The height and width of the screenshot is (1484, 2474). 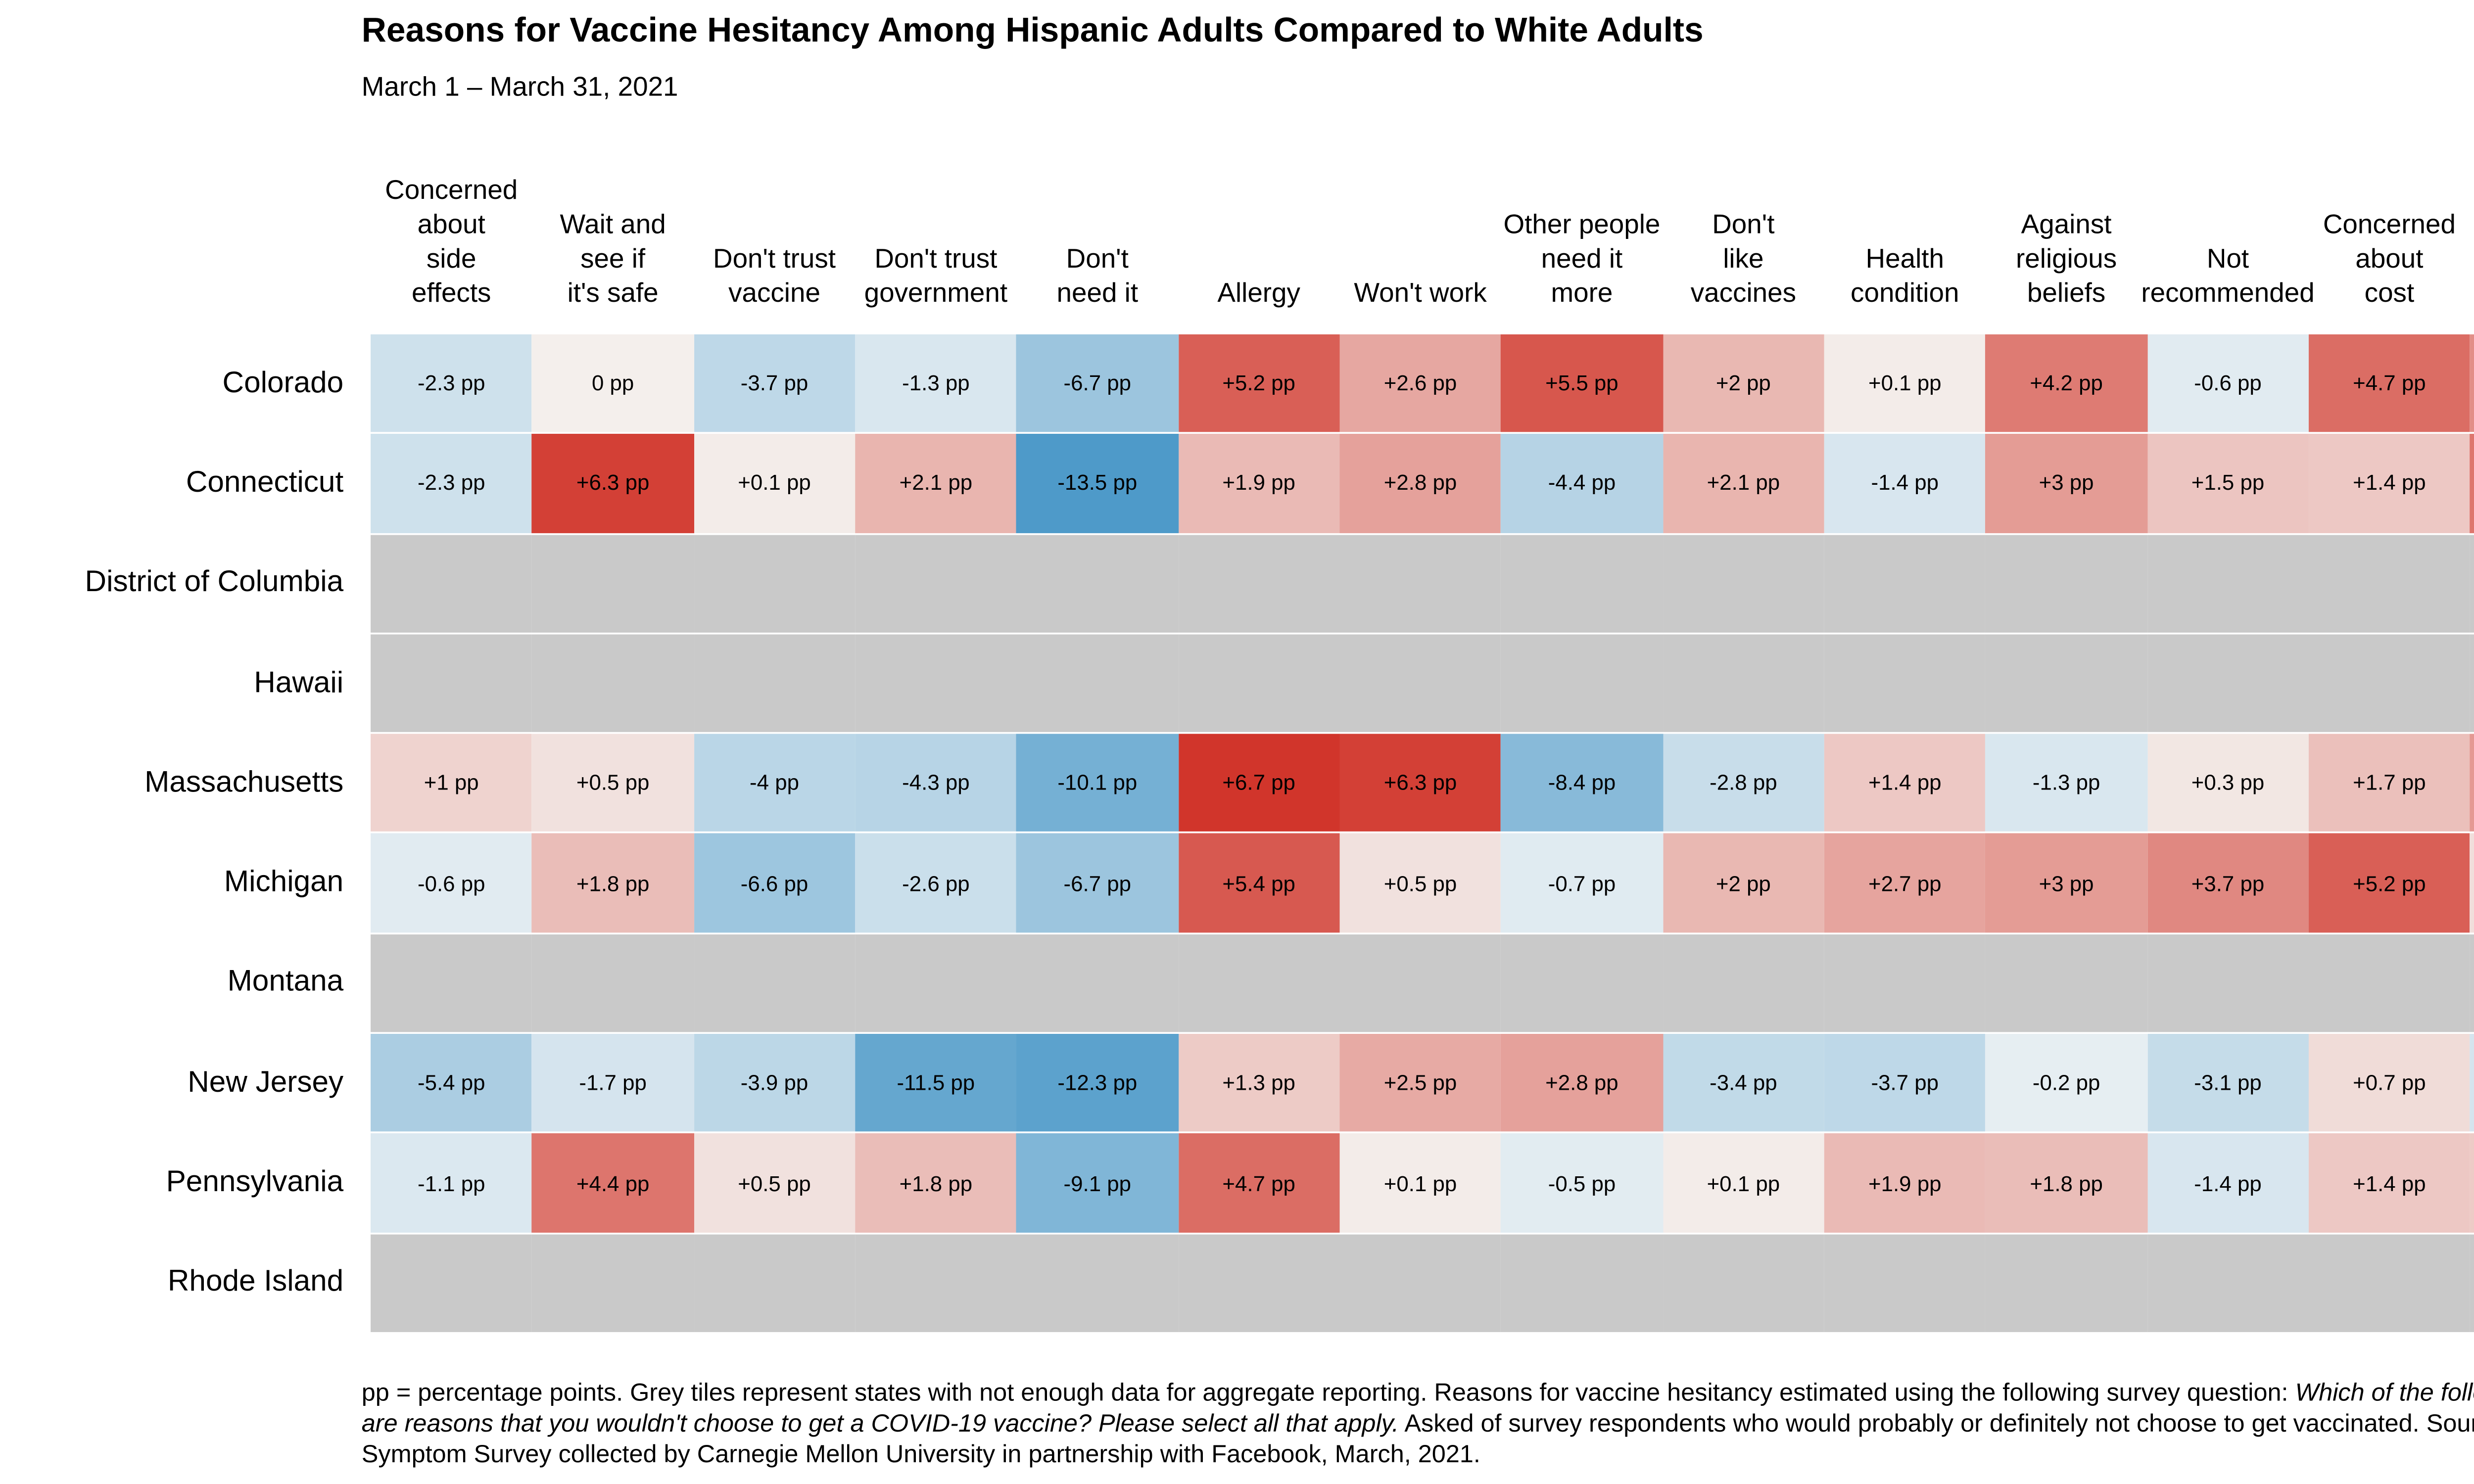 What do you see at coordinates (452, 783) in the screenshot?
I see `heatmap-cell: +1 pp` at bounding box center [452, 783].